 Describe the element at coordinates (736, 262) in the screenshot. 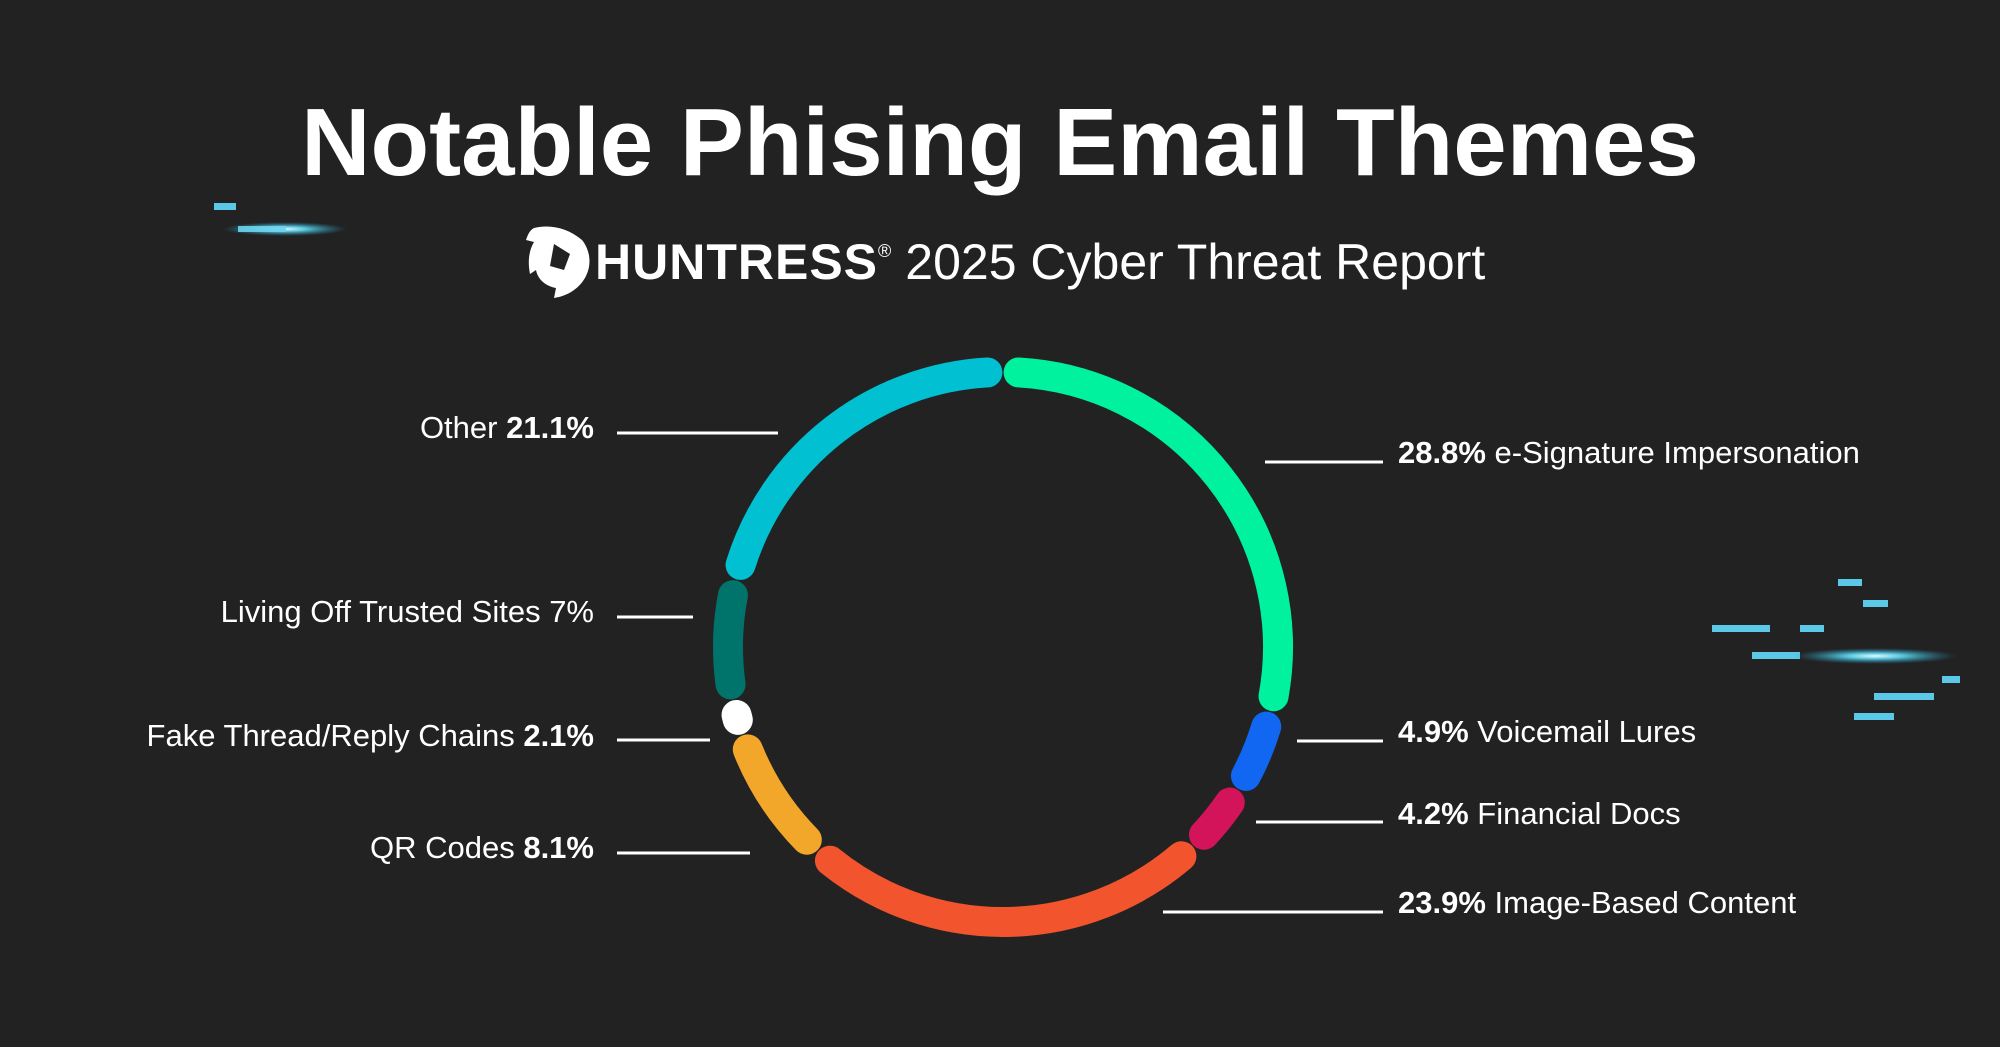

I see `brand-name: HUNTRESS` at that location.